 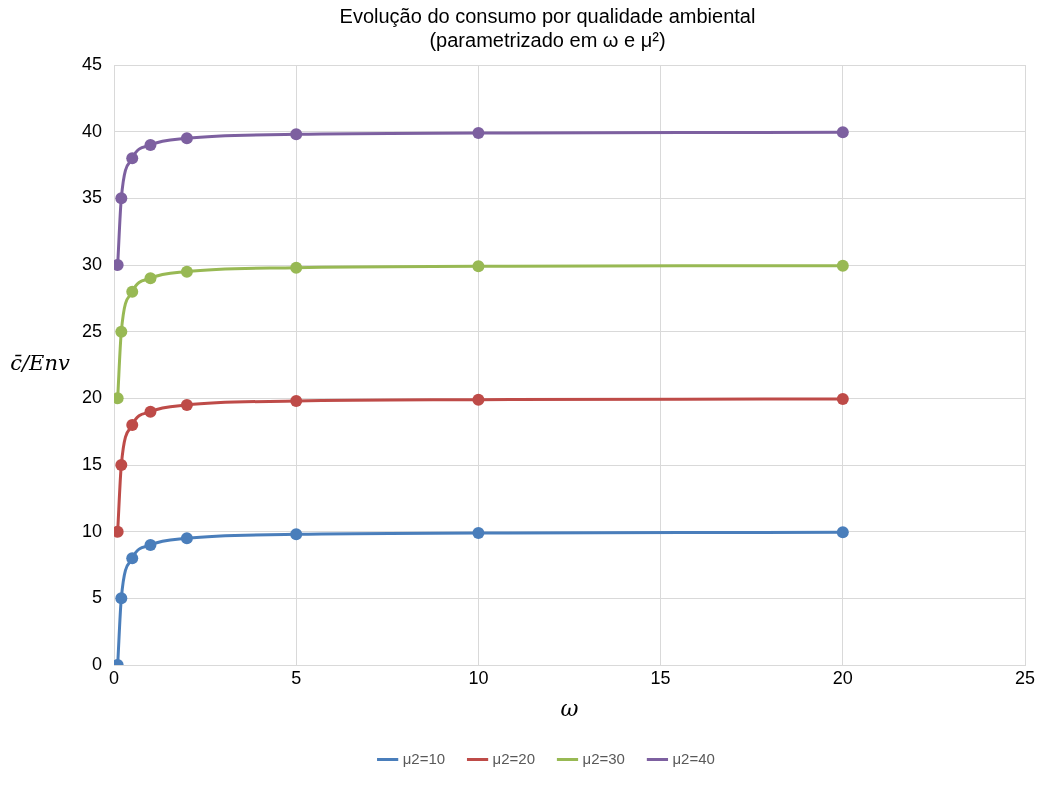 What do you see at coordinates (514, 758) in the screenshot?
I see `legend-label: μ2=20` at bounding box center [514, 758].